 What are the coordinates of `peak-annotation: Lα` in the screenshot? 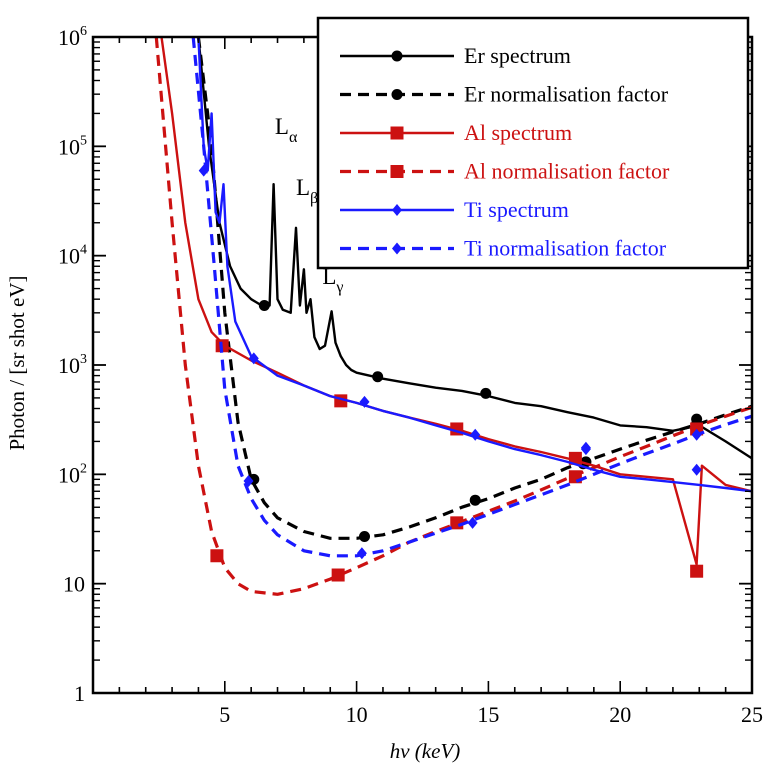 It's located at (286, 130).